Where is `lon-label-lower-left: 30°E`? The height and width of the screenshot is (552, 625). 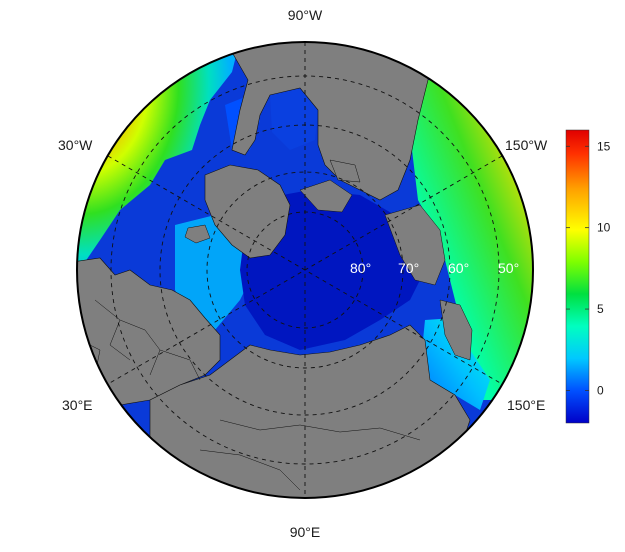
lon-label-lower-left: 30°E is located at coordinates (77, 405).